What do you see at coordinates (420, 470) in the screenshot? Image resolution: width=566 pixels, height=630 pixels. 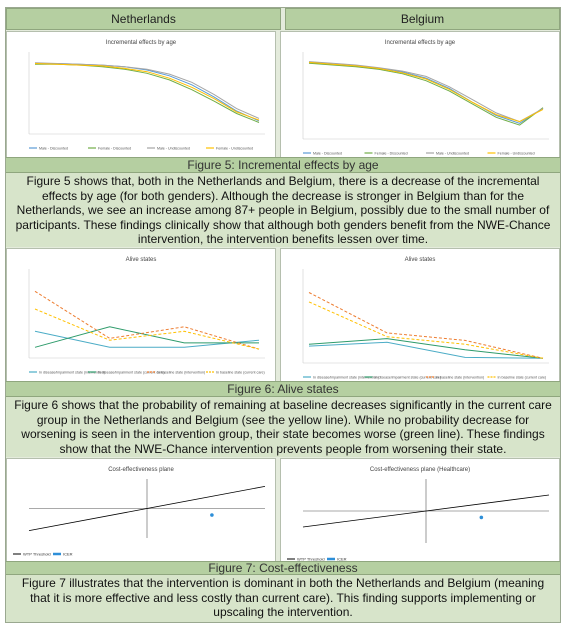 I see `chart-title: Cost-effectiveness plane (Healthcare)` at bounding box center [420, 470].